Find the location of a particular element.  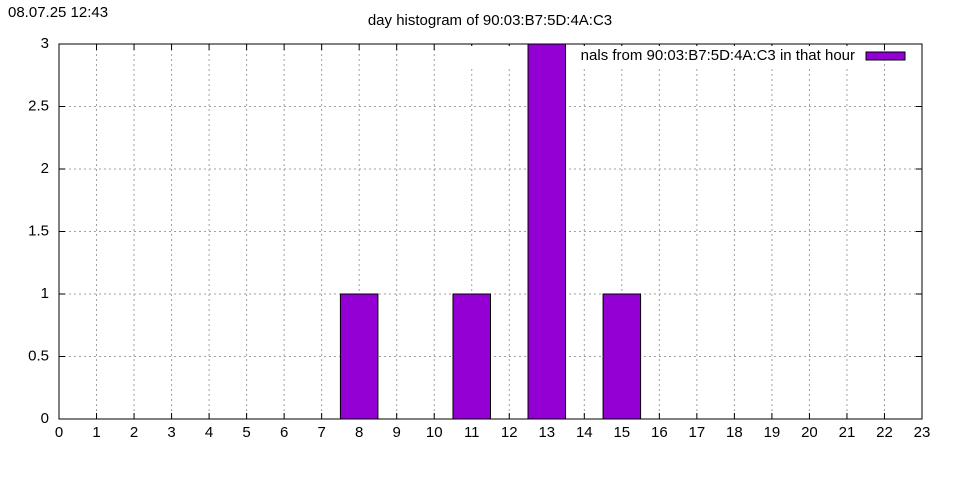

legend-swatch is located at coordinates (885, 56).